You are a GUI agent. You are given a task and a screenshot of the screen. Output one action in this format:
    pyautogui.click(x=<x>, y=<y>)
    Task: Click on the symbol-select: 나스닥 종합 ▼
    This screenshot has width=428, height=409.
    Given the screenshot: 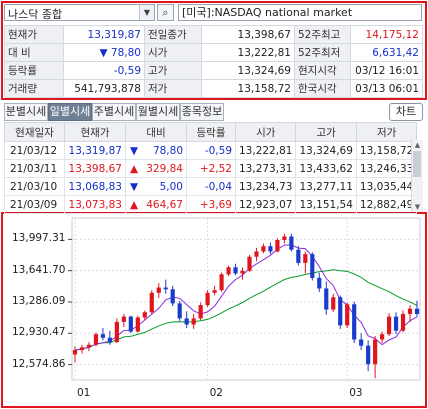 What is the action you would take?
    pyautogui.click(x=79, y=12)
    